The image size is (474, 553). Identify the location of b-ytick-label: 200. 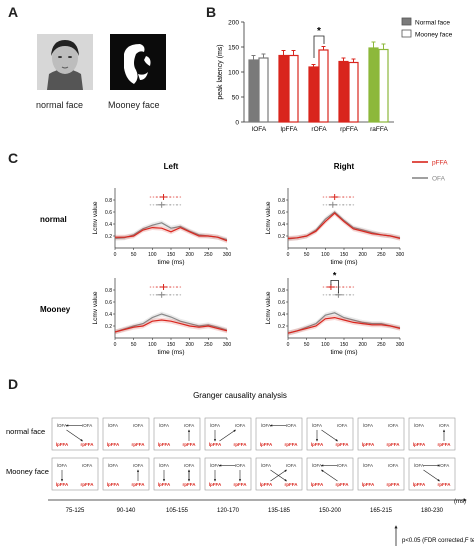
(233, 23).